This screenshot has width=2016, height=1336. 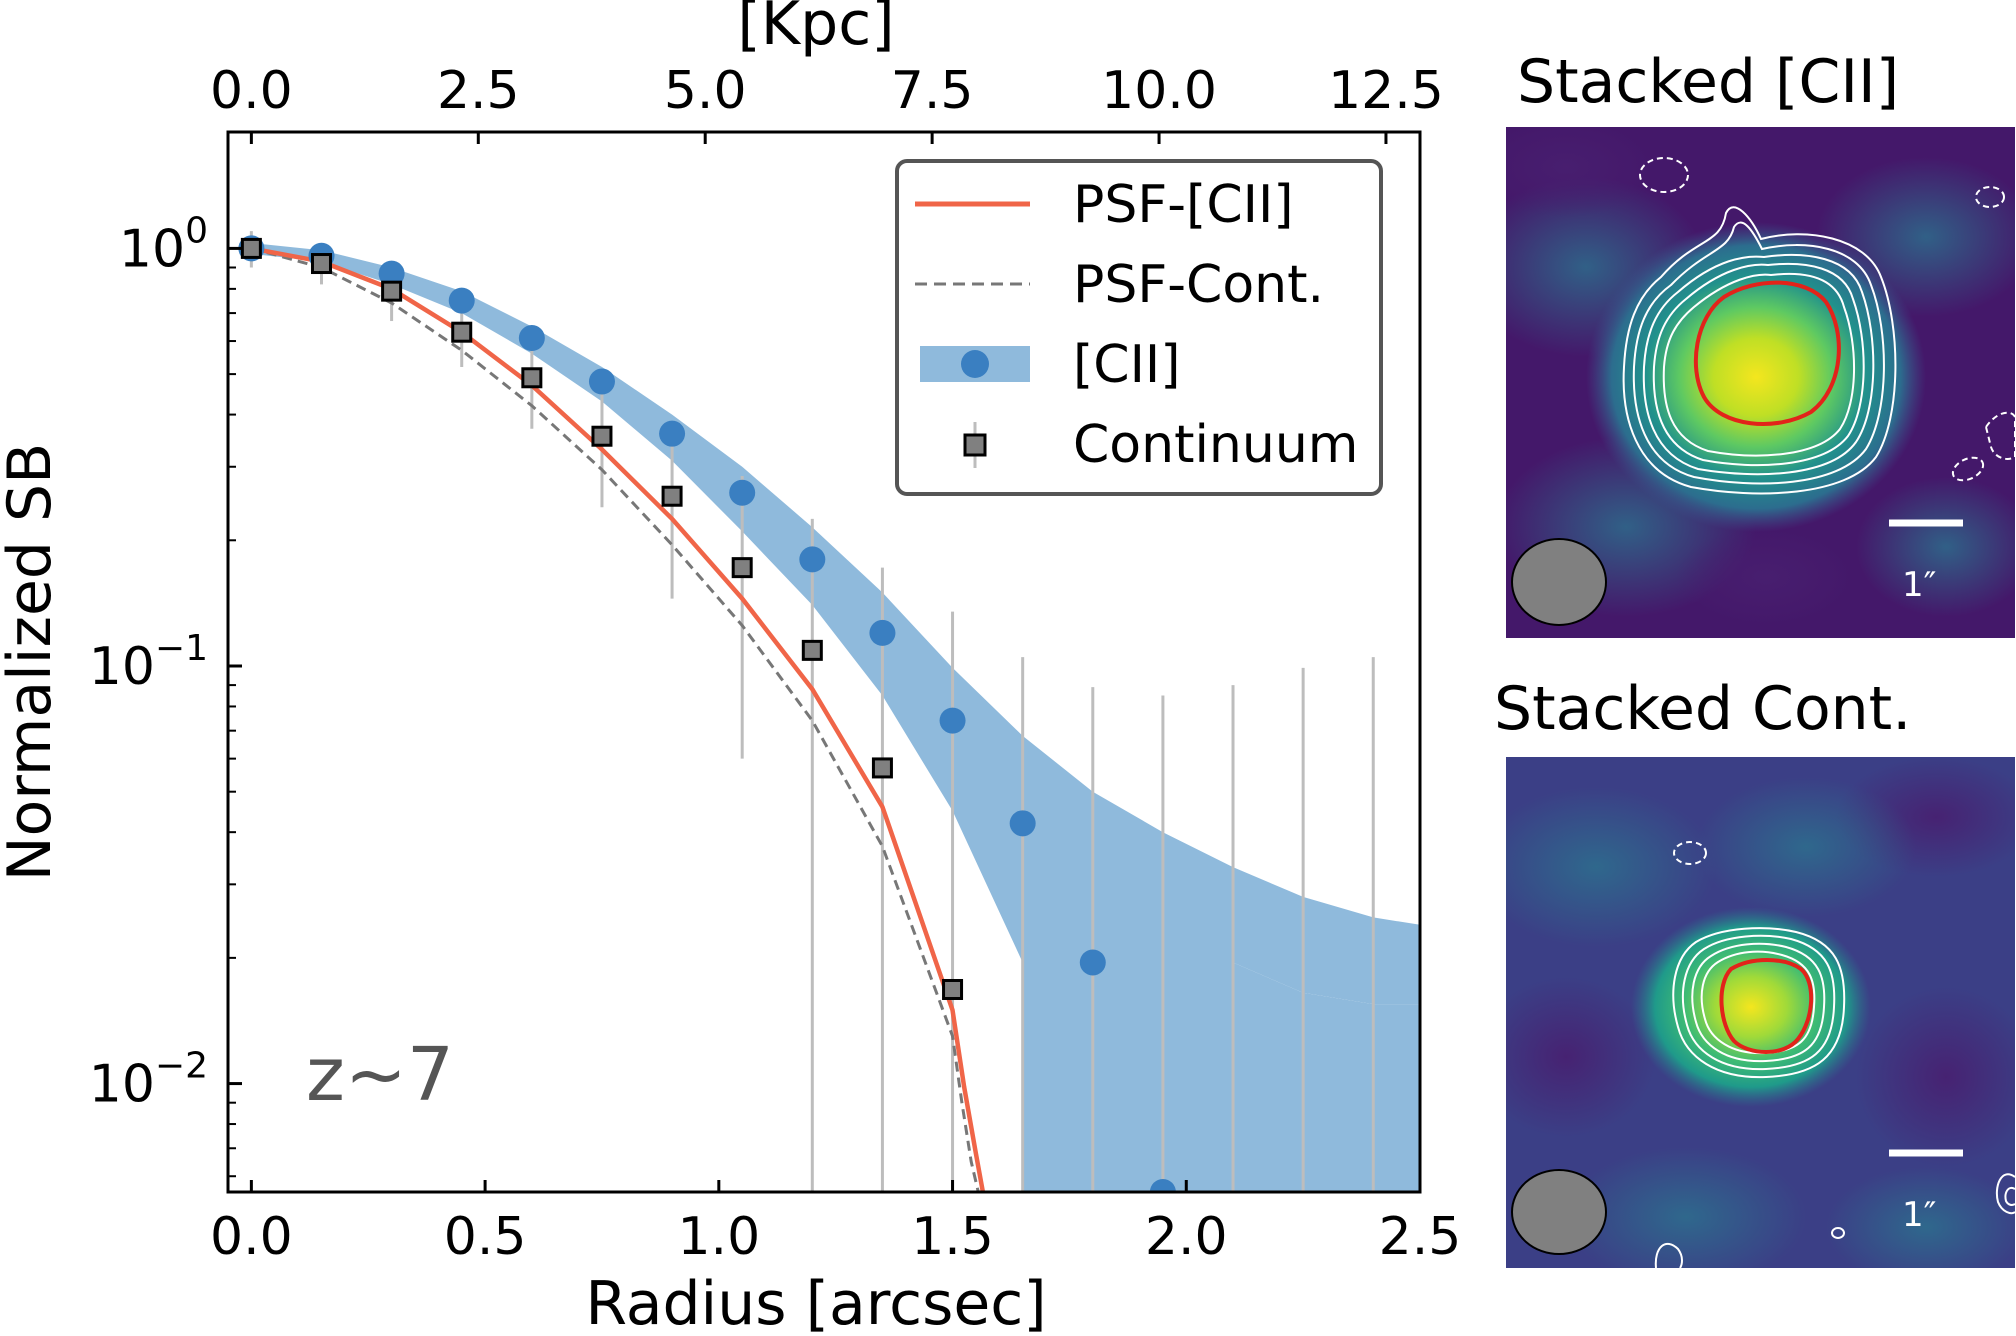 I want to click on cii-beam-ellipse, so click(x=1559, y=582).